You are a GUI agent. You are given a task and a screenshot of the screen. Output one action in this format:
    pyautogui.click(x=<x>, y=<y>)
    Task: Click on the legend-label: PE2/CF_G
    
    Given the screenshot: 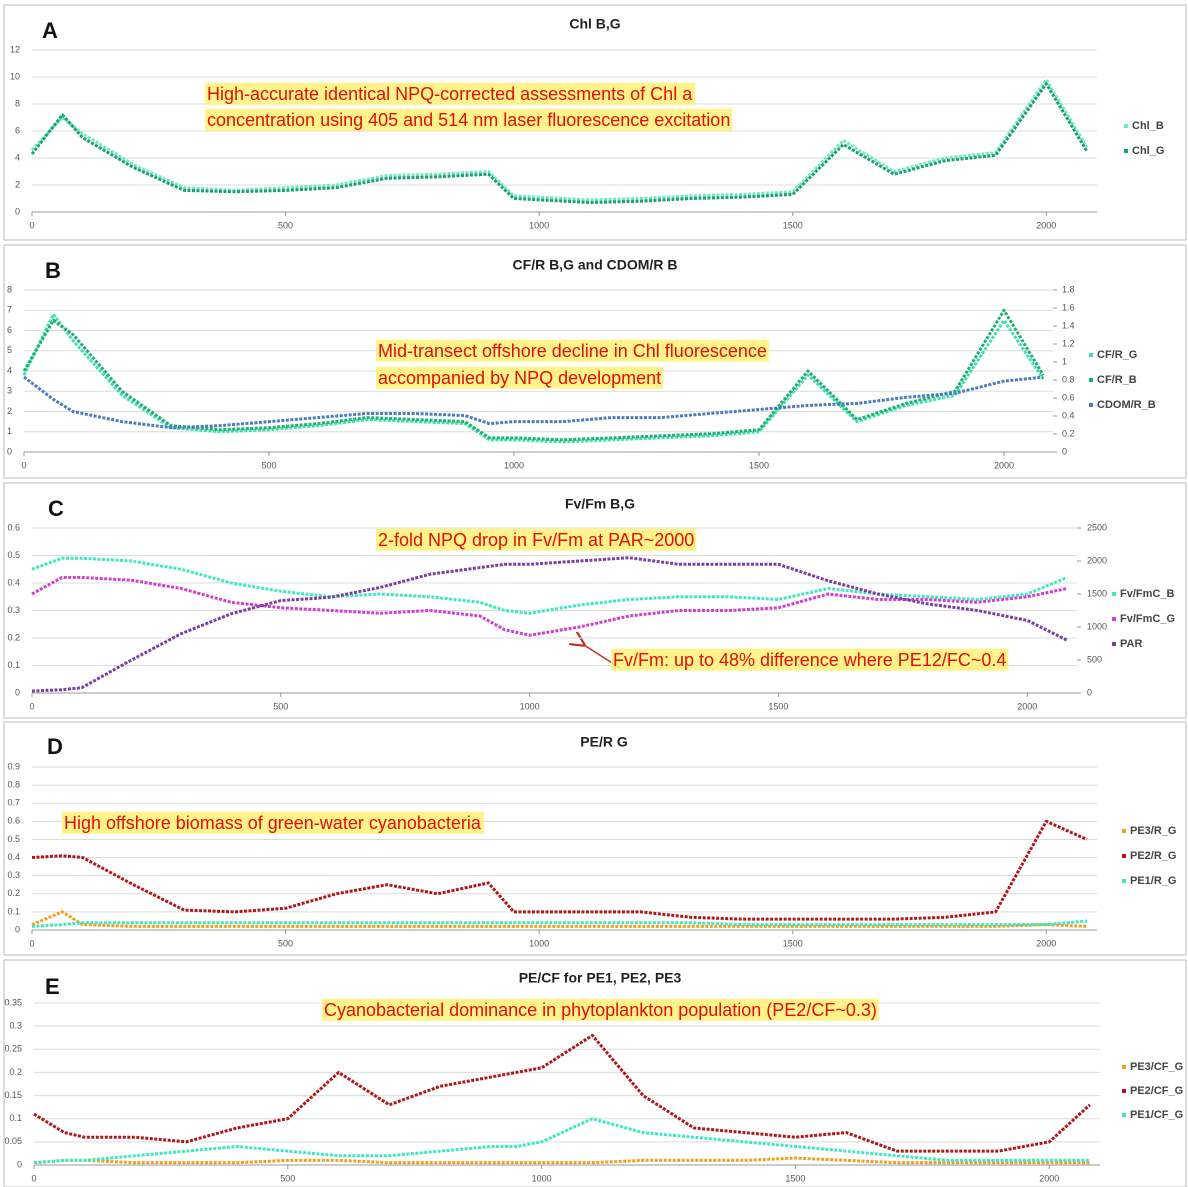 What is the action you would take?
    pyautogui.click(x=1156, y=1091)
    